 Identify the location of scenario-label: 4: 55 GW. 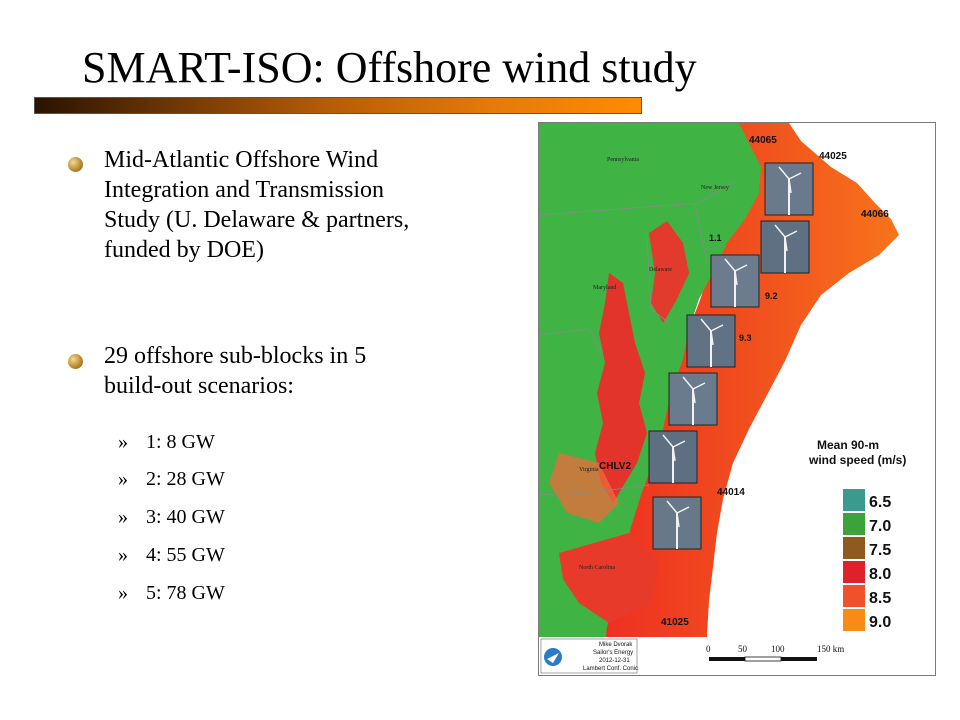
(185, 555).